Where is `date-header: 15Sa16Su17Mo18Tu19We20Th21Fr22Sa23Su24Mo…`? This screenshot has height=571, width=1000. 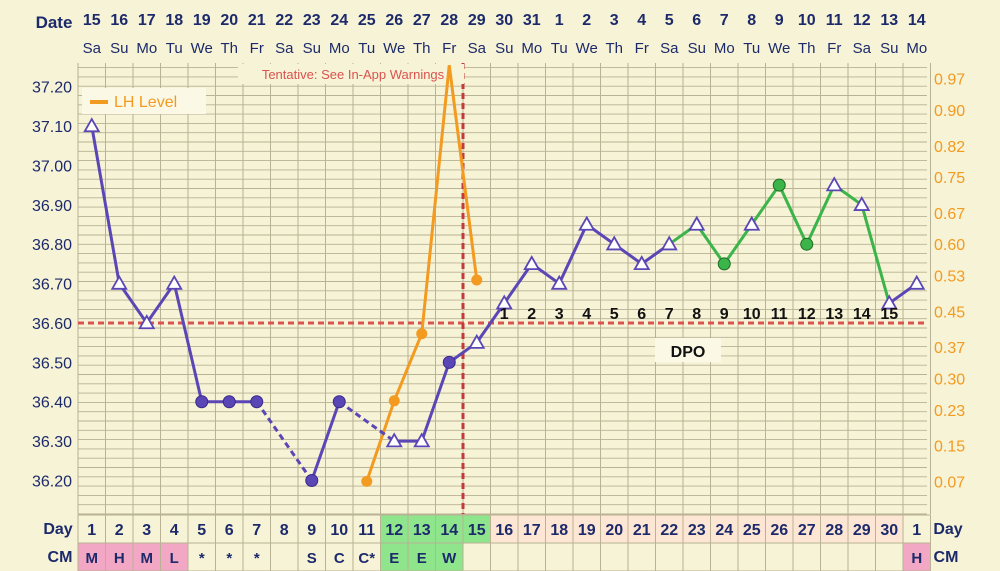 date-header: 15Sa16Su17Mo18Tu19We20Th21Fr22Sa23Su24Mo… is located at coordinates (505, 34).